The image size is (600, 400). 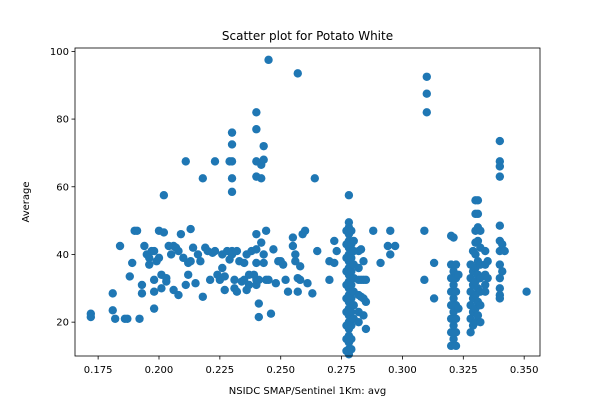 What do you see at coordinates (59, 52) in the screenshot?
I see `y-tick-label: 100` at bounding box center [59, 52].